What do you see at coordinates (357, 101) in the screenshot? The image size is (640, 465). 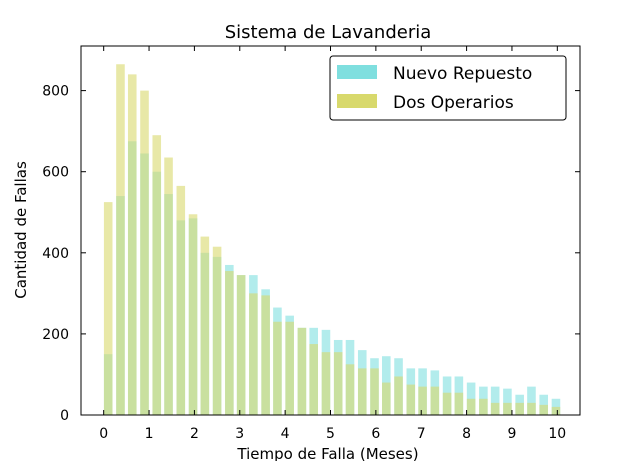 I see `legend-swatch-dos-operarios` at bounding box center [357, 101].